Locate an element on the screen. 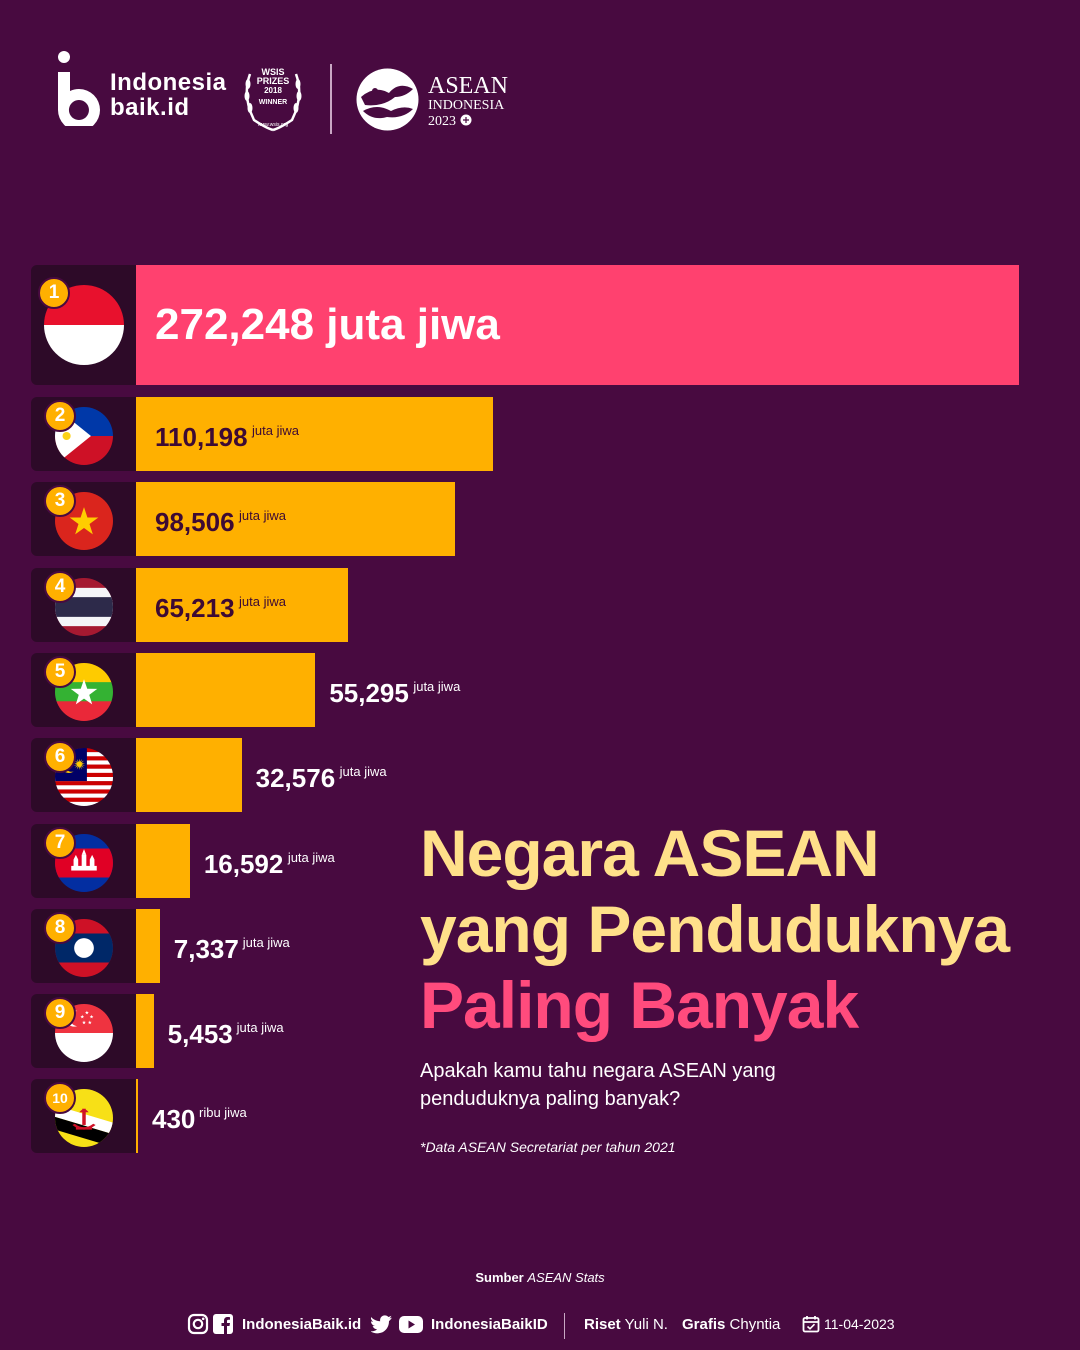  bar-value-label: 32,576 is located at coordinates (295, 778).